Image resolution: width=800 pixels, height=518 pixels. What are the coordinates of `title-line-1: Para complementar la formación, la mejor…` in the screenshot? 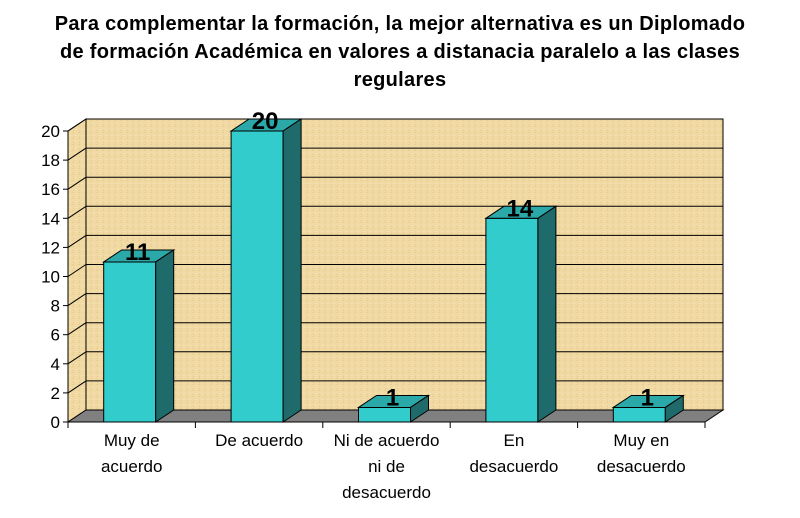 It's located at (400, 24).